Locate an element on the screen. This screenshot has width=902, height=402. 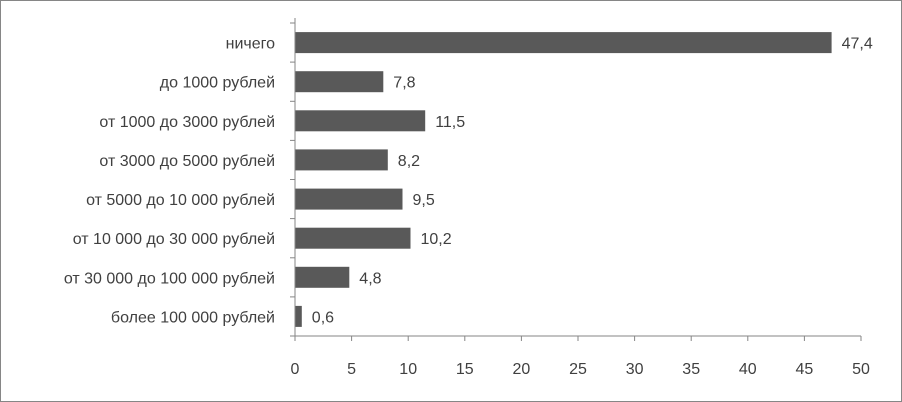
x-tick-label: 10 is located at coordinates (408, 369).